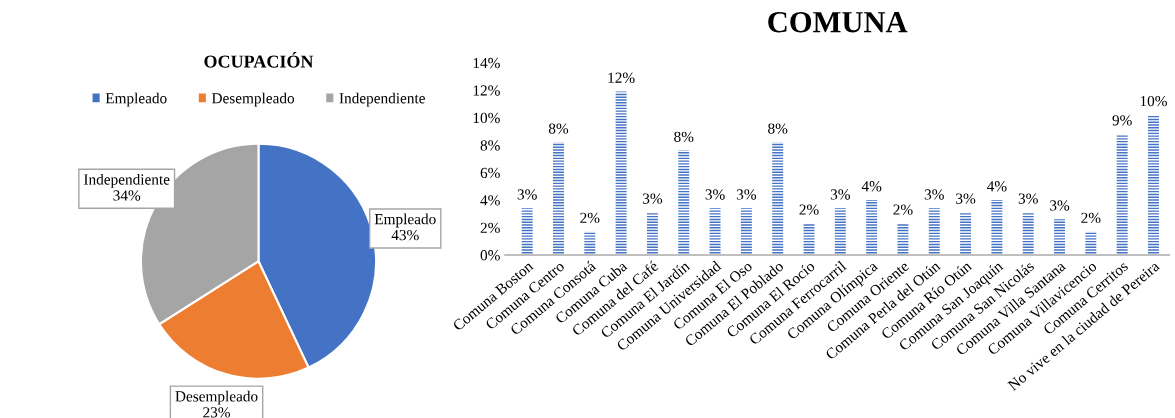  What do you see at coordinates (490, 173) in the screenshot?
I see `y-tick-label: 6%` at bounding box center [490, 173].